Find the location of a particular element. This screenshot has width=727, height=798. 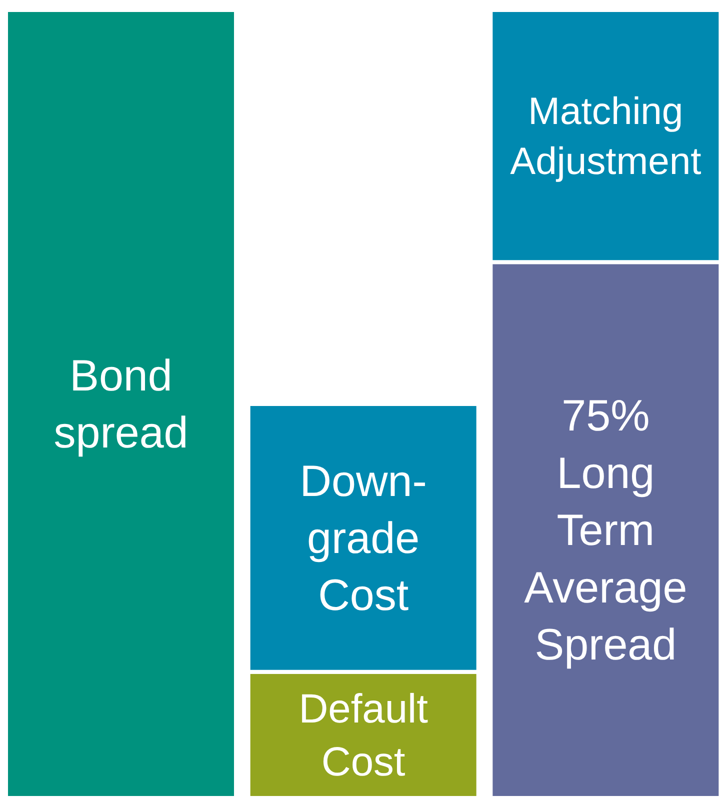

series-label: Bond spread is located at coordinates (121, 404).